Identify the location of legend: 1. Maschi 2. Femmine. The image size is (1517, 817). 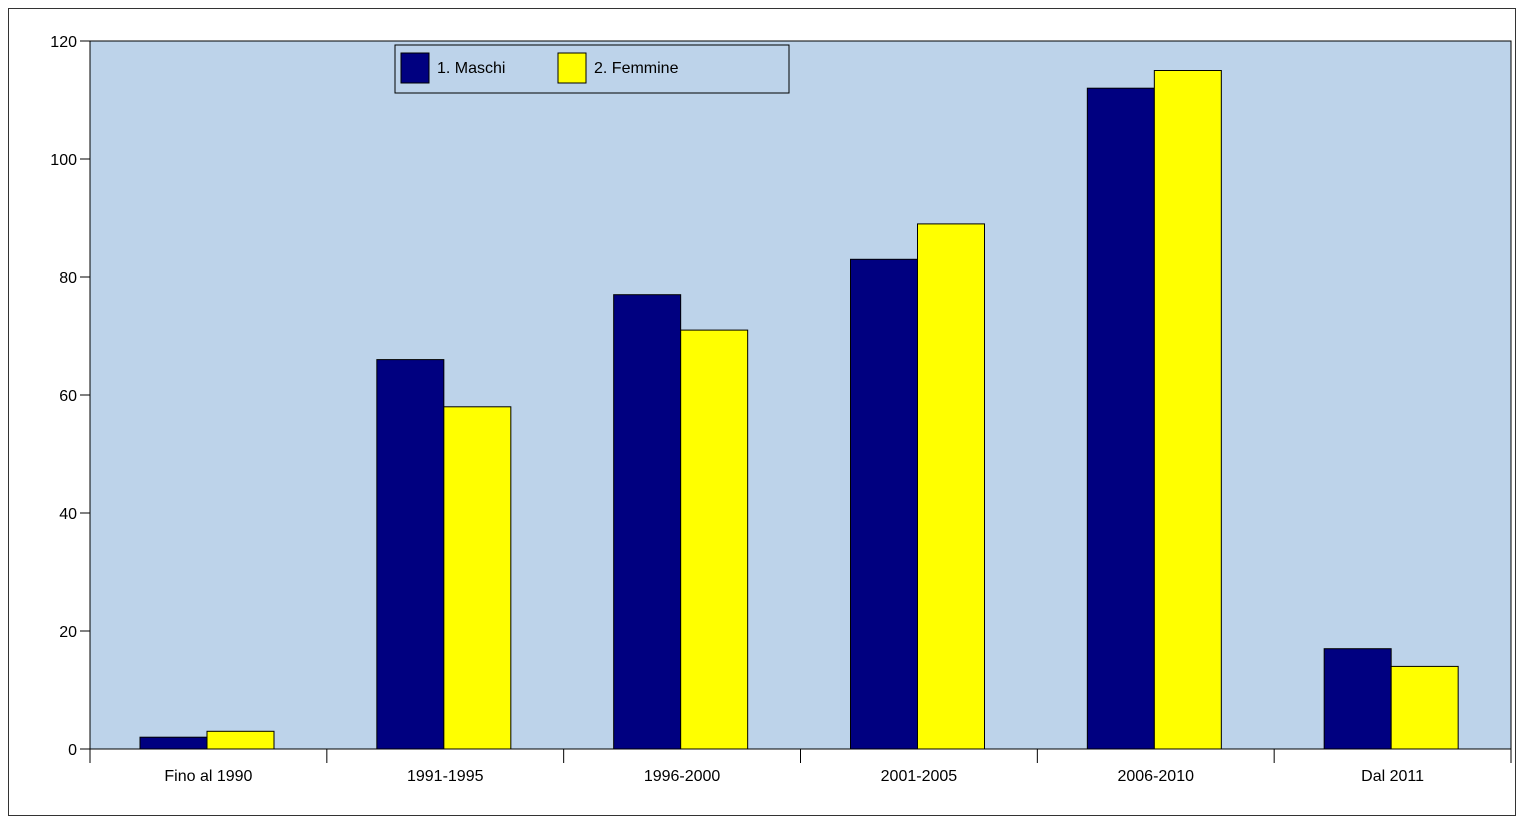
(592, 69).